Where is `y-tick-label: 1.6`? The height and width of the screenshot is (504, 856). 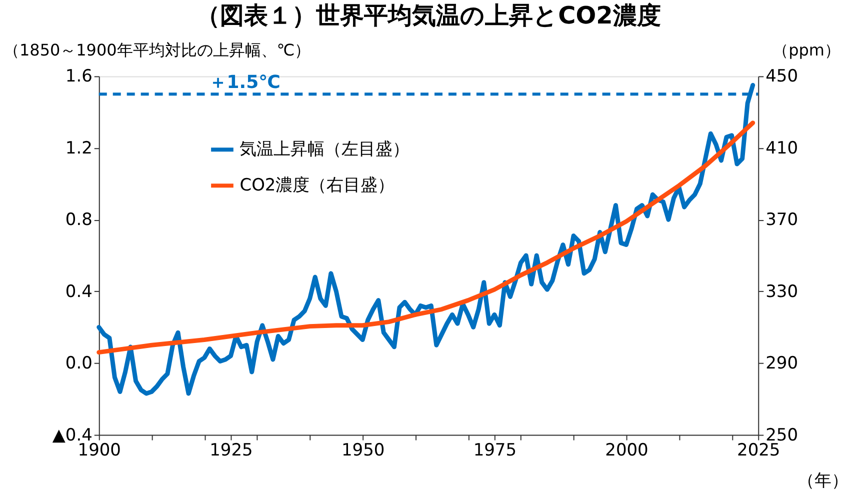
y-tick-label: 1.6 is located at coordinates (78, 76).